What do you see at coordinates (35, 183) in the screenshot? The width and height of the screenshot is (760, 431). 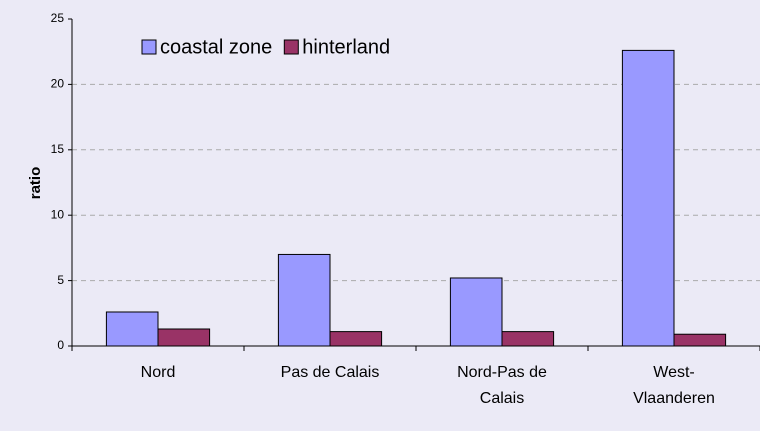 I see `y-axis-label: ratio` at bounding box center [35, 183].